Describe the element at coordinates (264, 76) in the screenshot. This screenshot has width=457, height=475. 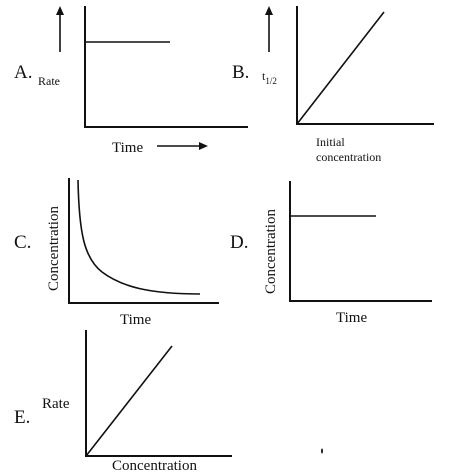
I see `panel-b-y-label-main: t` at that location.